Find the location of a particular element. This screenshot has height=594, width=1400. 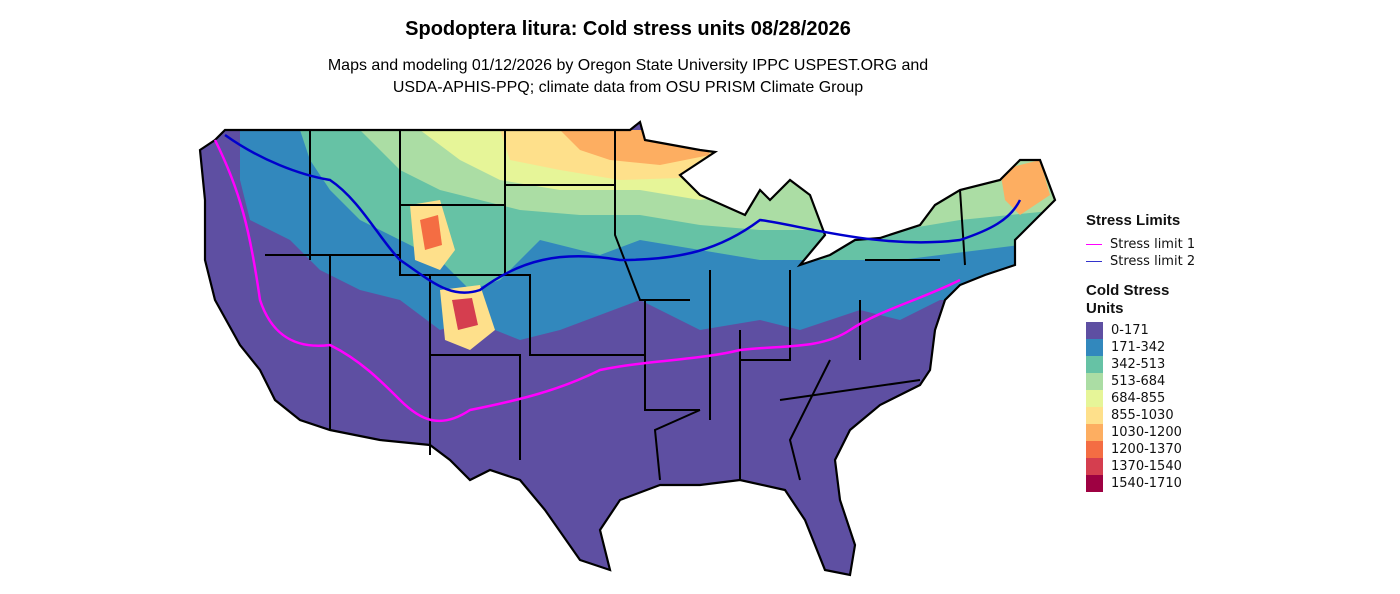

legend-unit-item: 513-684 is located at coordinates (1140, 381).